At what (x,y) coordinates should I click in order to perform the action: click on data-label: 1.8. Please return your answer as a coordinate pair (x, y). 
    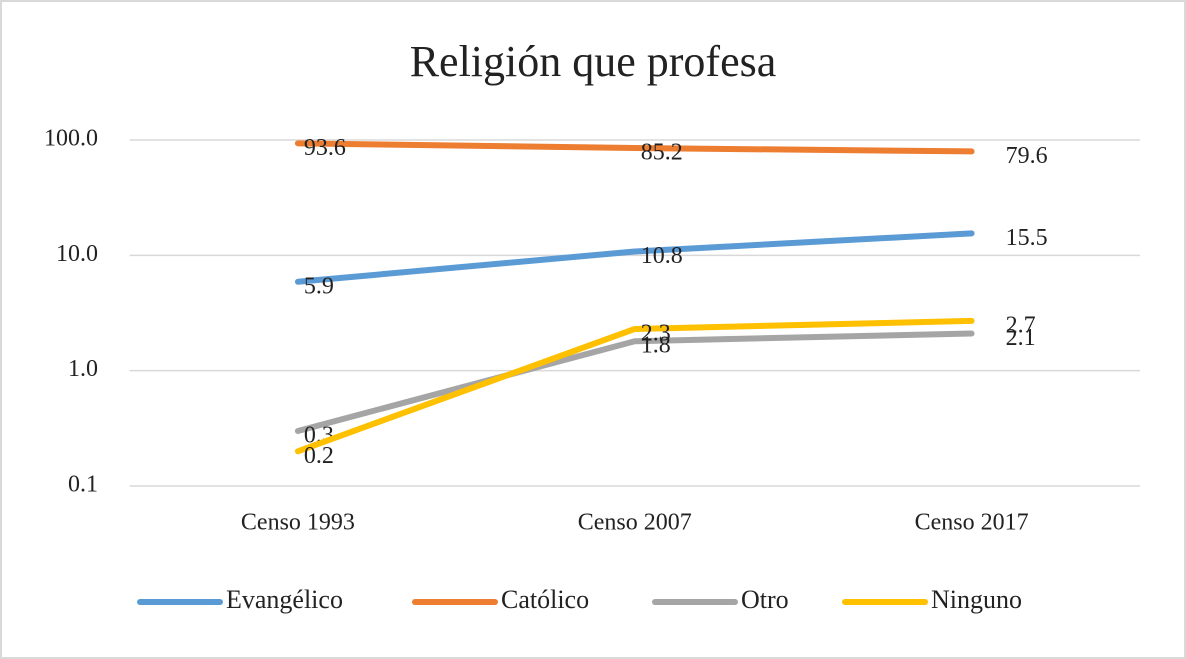
    Looking at the image, I should click on (656, 346).